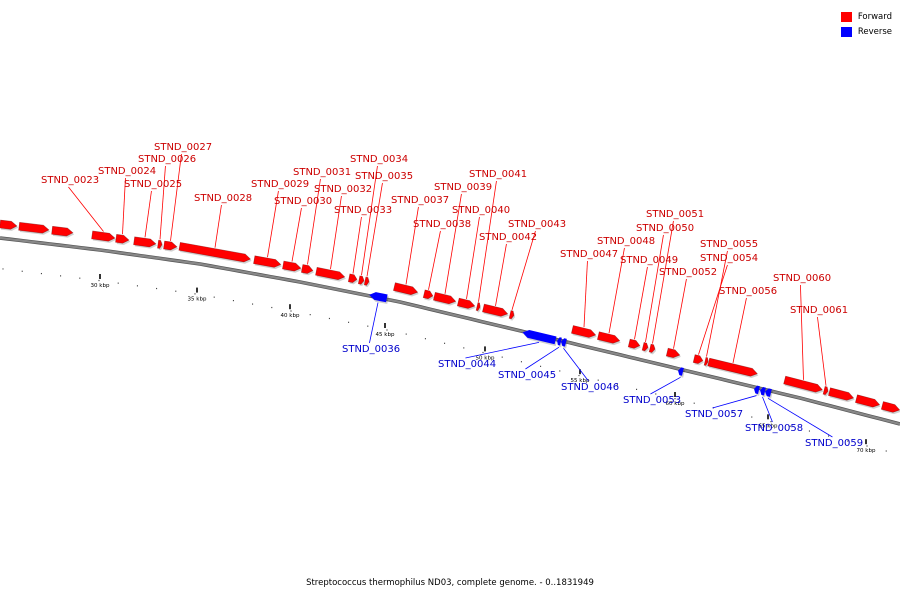 This screenshot has width=900, height=600. What do you see at coordinates (183, 147) in the screenshot?
I see `gene-label: STND_0027` at bounding box center [183, 147].